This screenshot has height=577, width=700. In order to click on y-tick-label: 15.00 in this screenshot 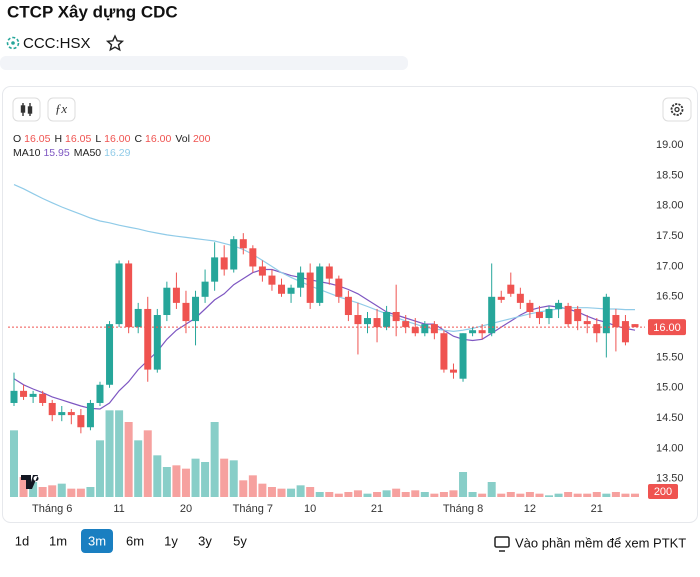, I will do `click(670, 388)`.